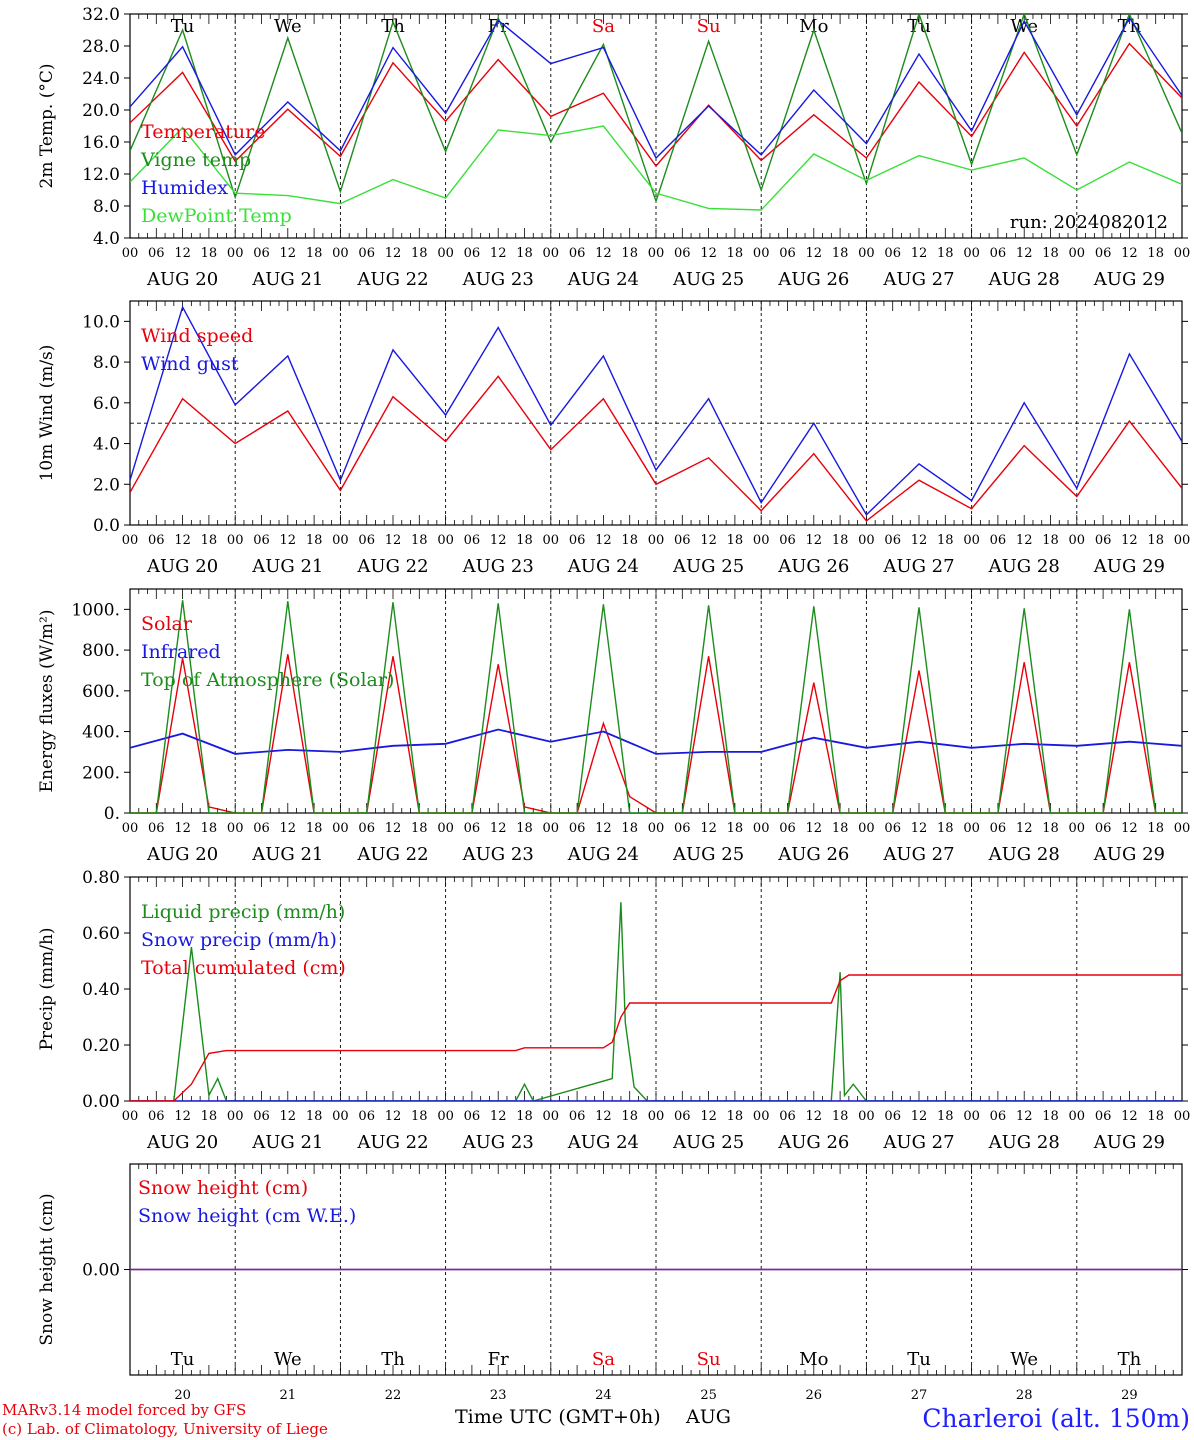 This screenshot has height=1440, width=1194. I want to click on temp-weekday-label: Th, so click(1130, 26).